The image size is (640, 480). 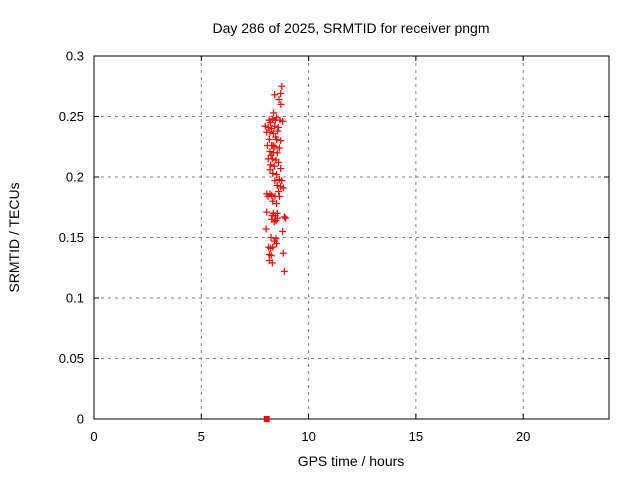 I want to click on data-point-square, so click(x=266, y=419).